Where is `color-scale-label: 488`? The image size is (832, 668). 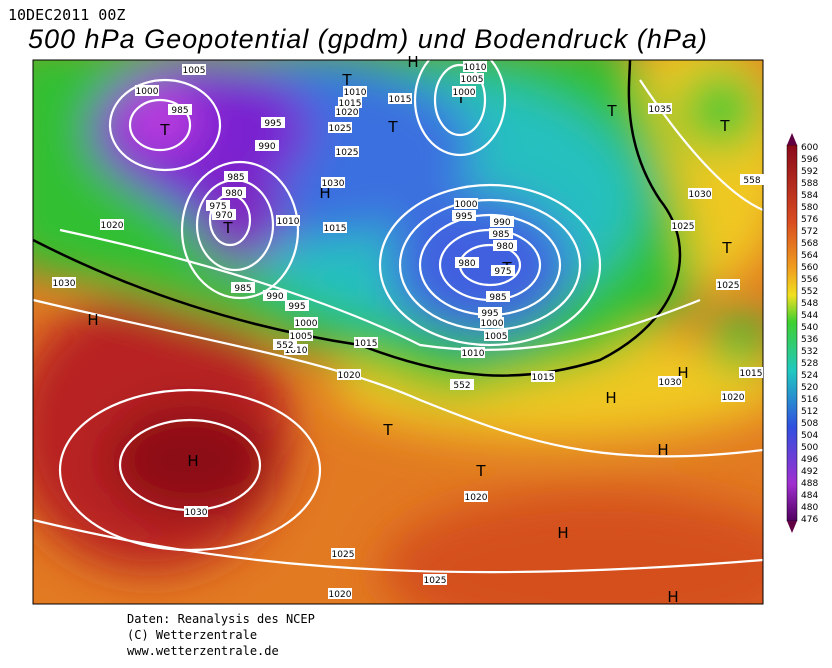 color-scale-label: 488 is located at coordinates (809, 484).